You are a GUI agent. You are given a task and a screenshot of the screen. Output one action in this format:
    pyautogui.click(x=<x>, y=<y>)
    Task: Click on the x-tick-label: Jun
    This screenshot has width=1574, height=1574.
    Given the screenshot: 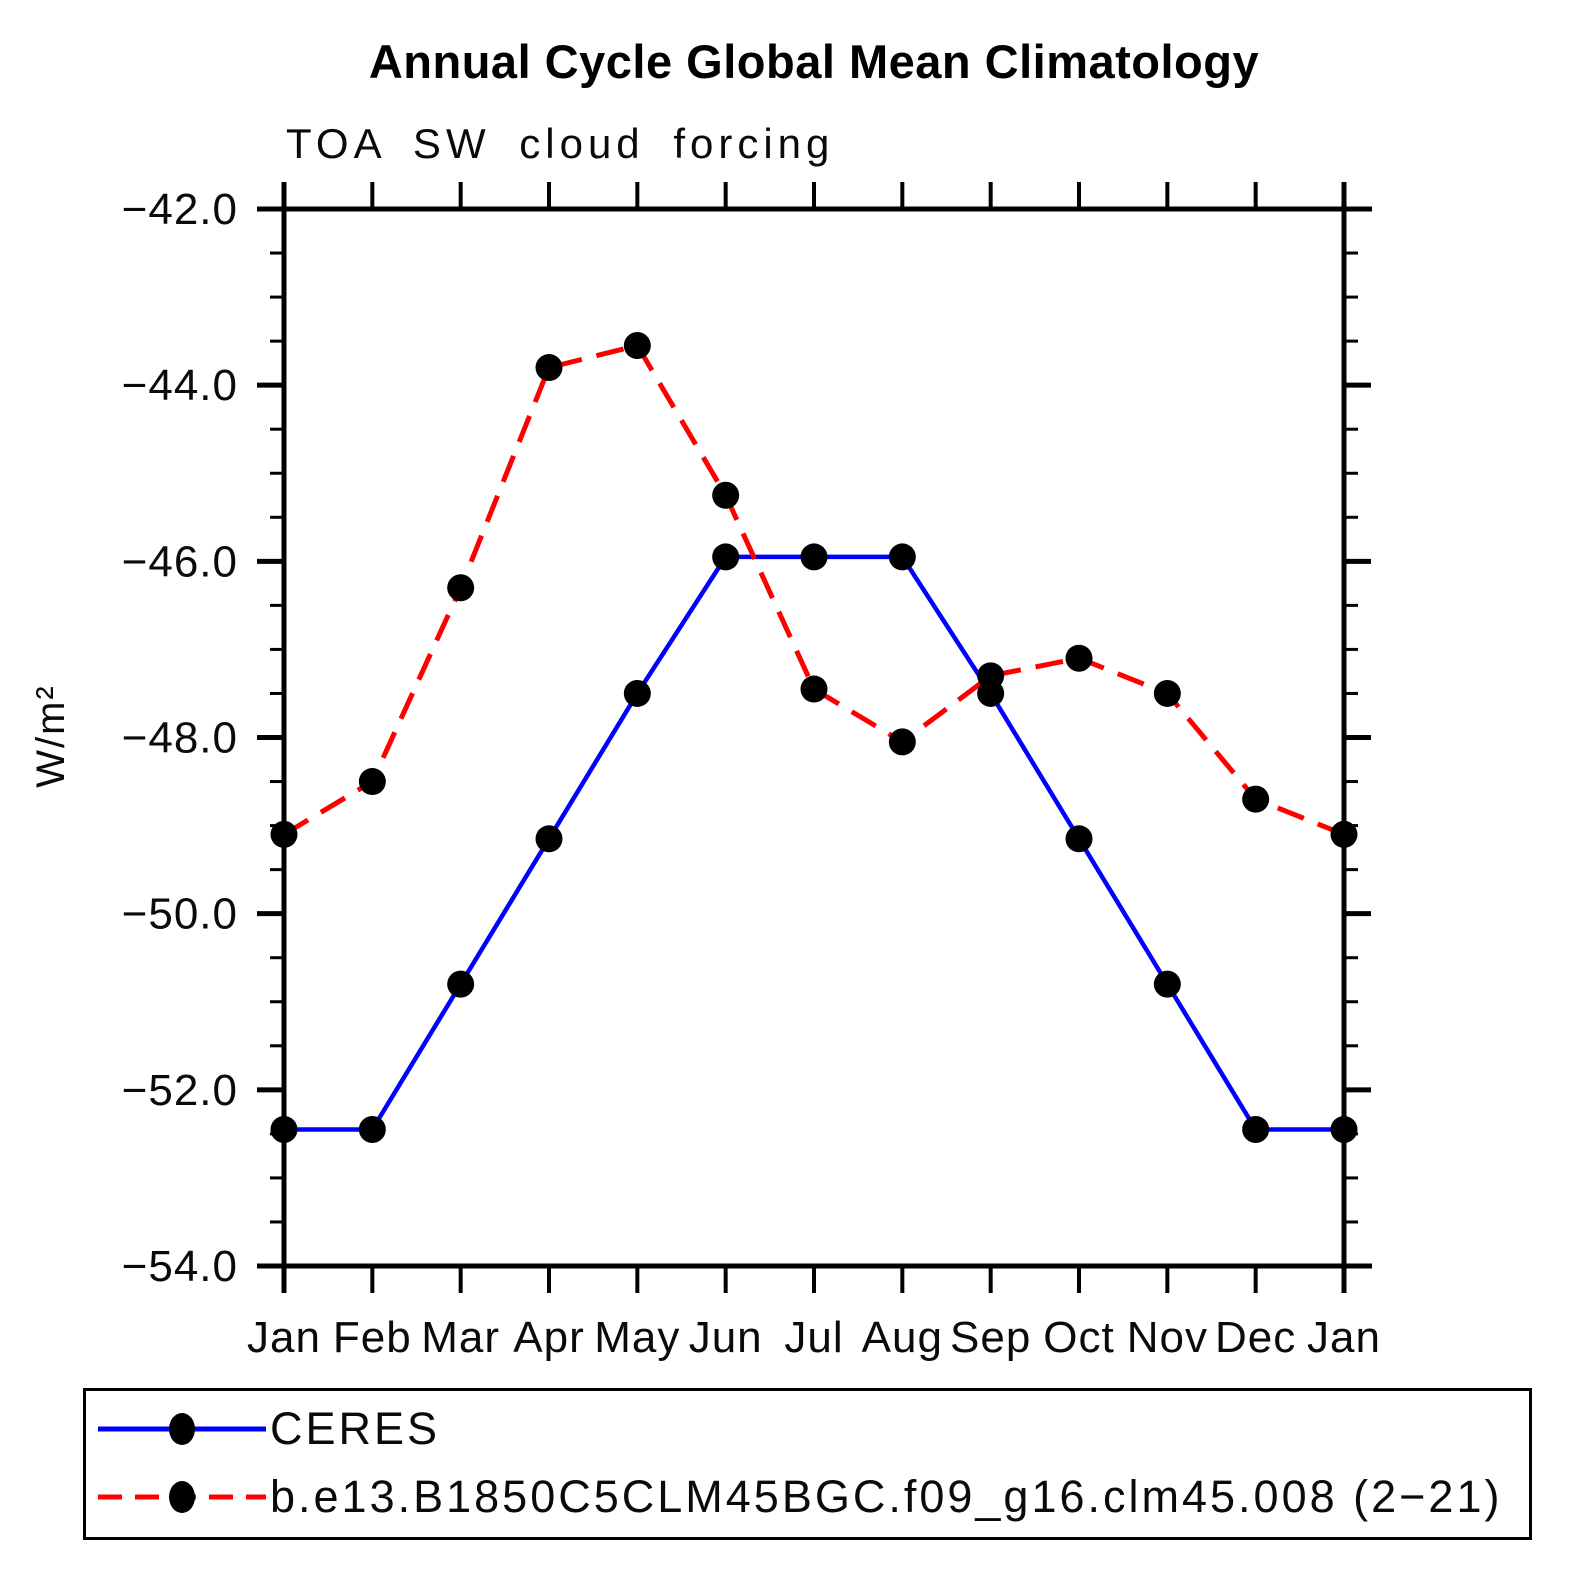 What is the action you would take?
    pyautogui.click(x=726, y=1337)
    